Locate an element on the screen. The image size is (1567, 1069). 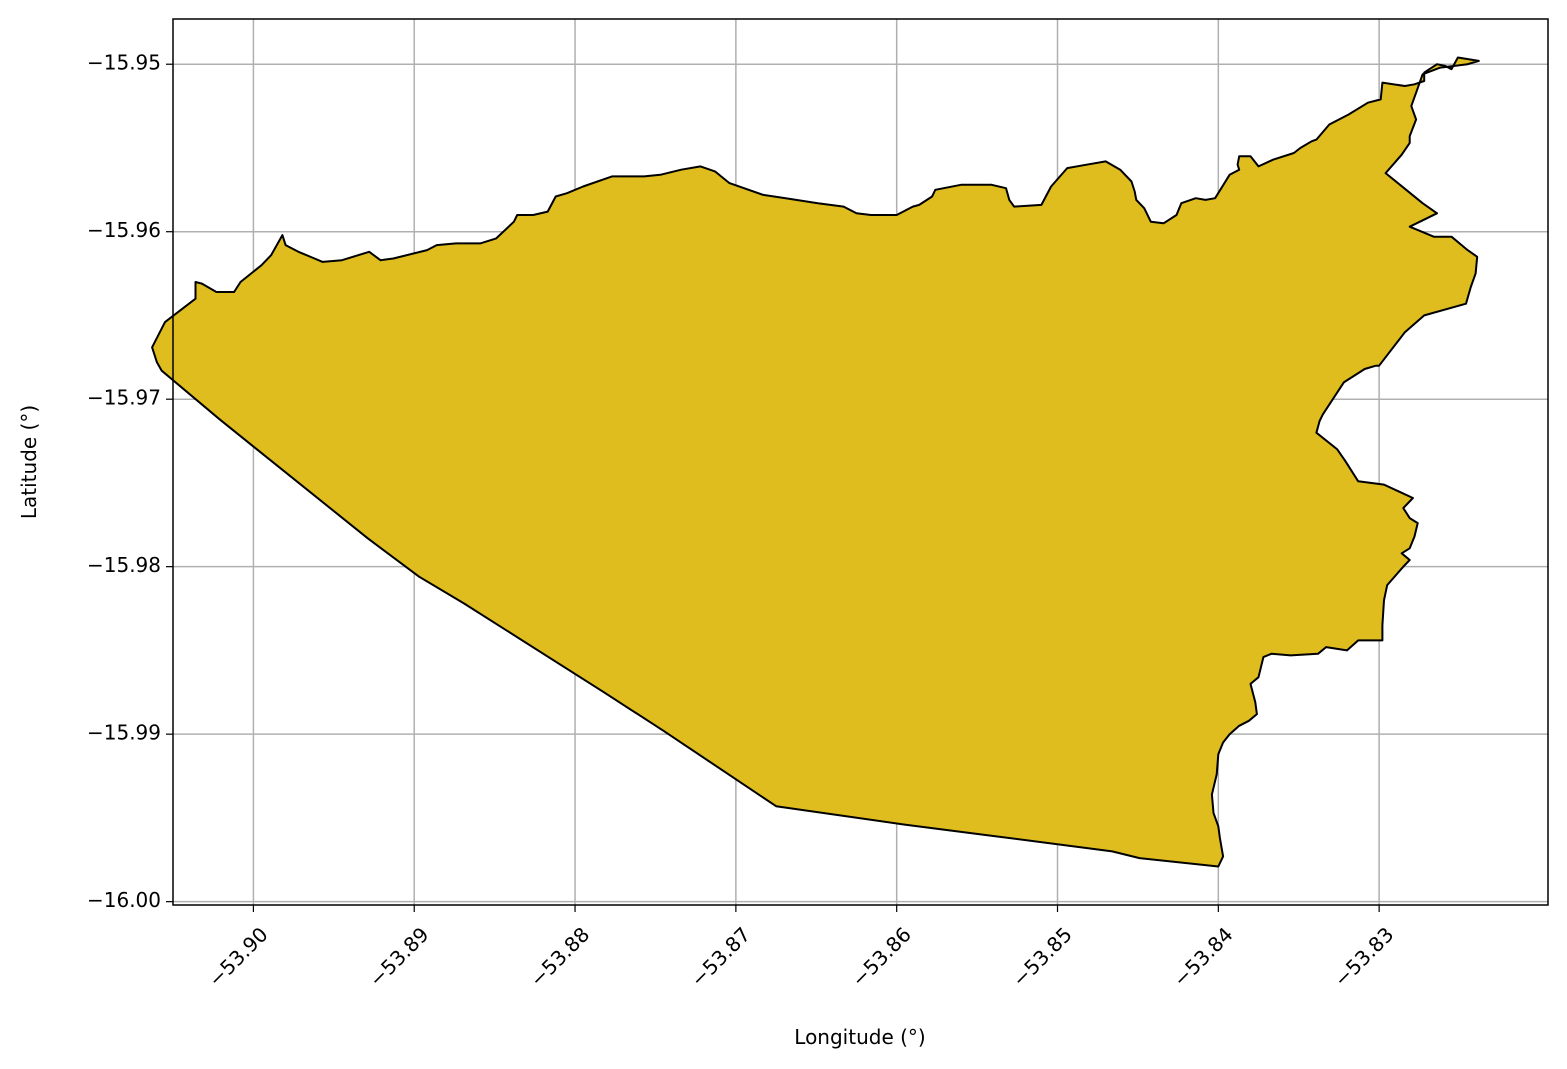
y-tick-label: −16.00 is located at coordinates (124, 900).